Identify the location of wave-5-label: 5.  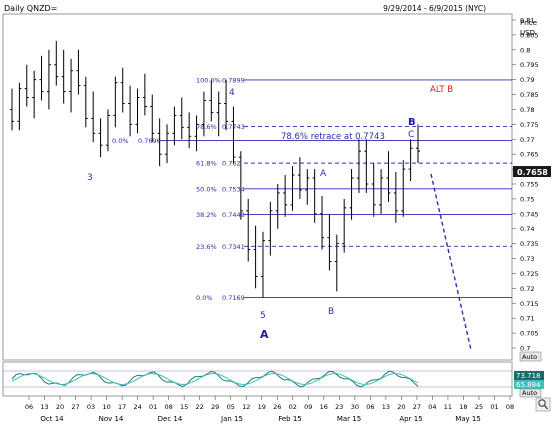
(263, 316).